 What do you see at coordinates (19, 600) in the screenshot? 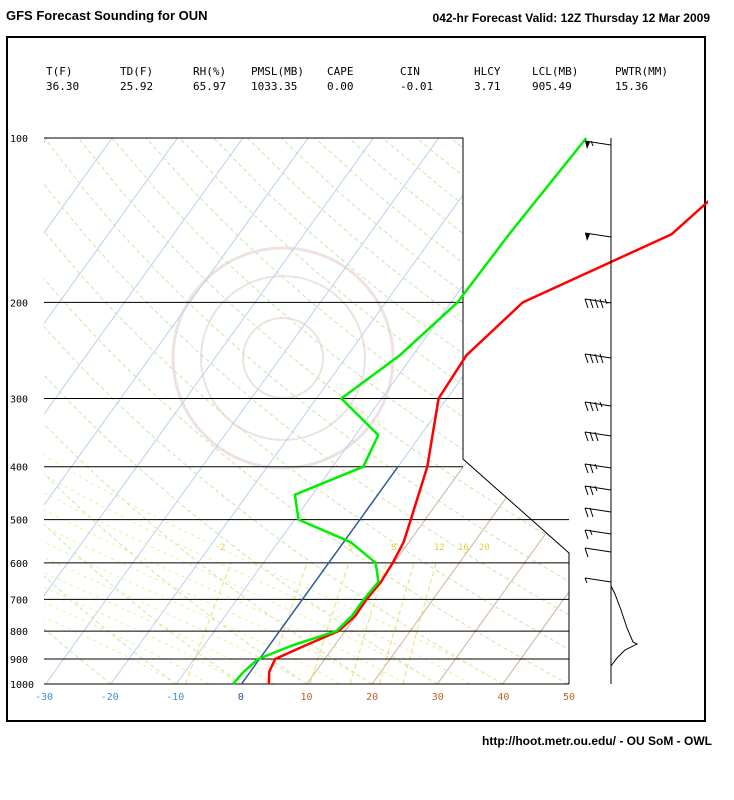
I see `pressure-tick-label: 700` at bounding box center [19, 600].